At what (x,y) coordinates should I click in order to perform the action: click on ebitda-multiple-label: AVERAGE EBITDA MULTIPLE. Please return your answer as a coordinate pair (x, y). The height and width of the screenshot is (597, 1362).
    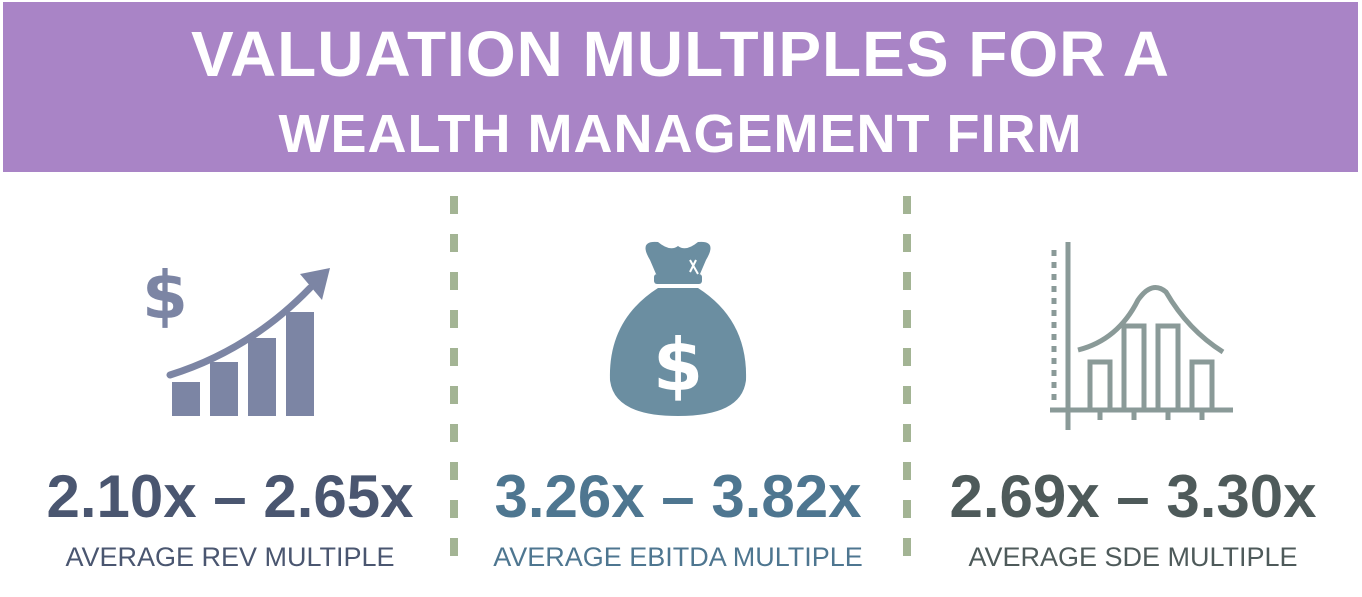
    Looking at the image, I should click on (678, 557).